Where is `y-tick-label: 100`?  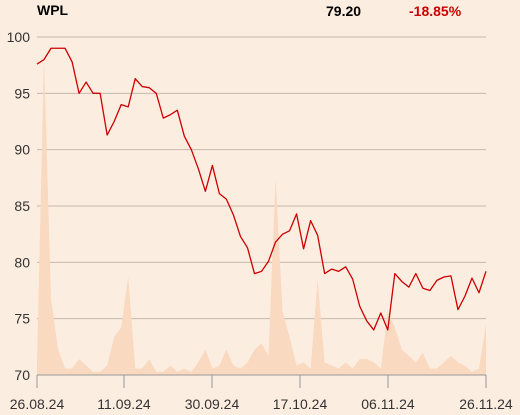 y-tick-label: 100 is located at coordinates (19, 37).